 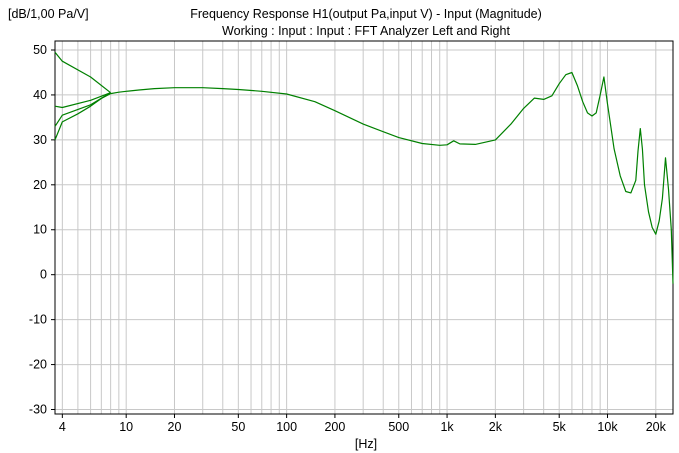 What do you see at coordinates (607, 427) in the screenshot?
I see `x-tick-label: 10k` at bounding box center [607, 427].